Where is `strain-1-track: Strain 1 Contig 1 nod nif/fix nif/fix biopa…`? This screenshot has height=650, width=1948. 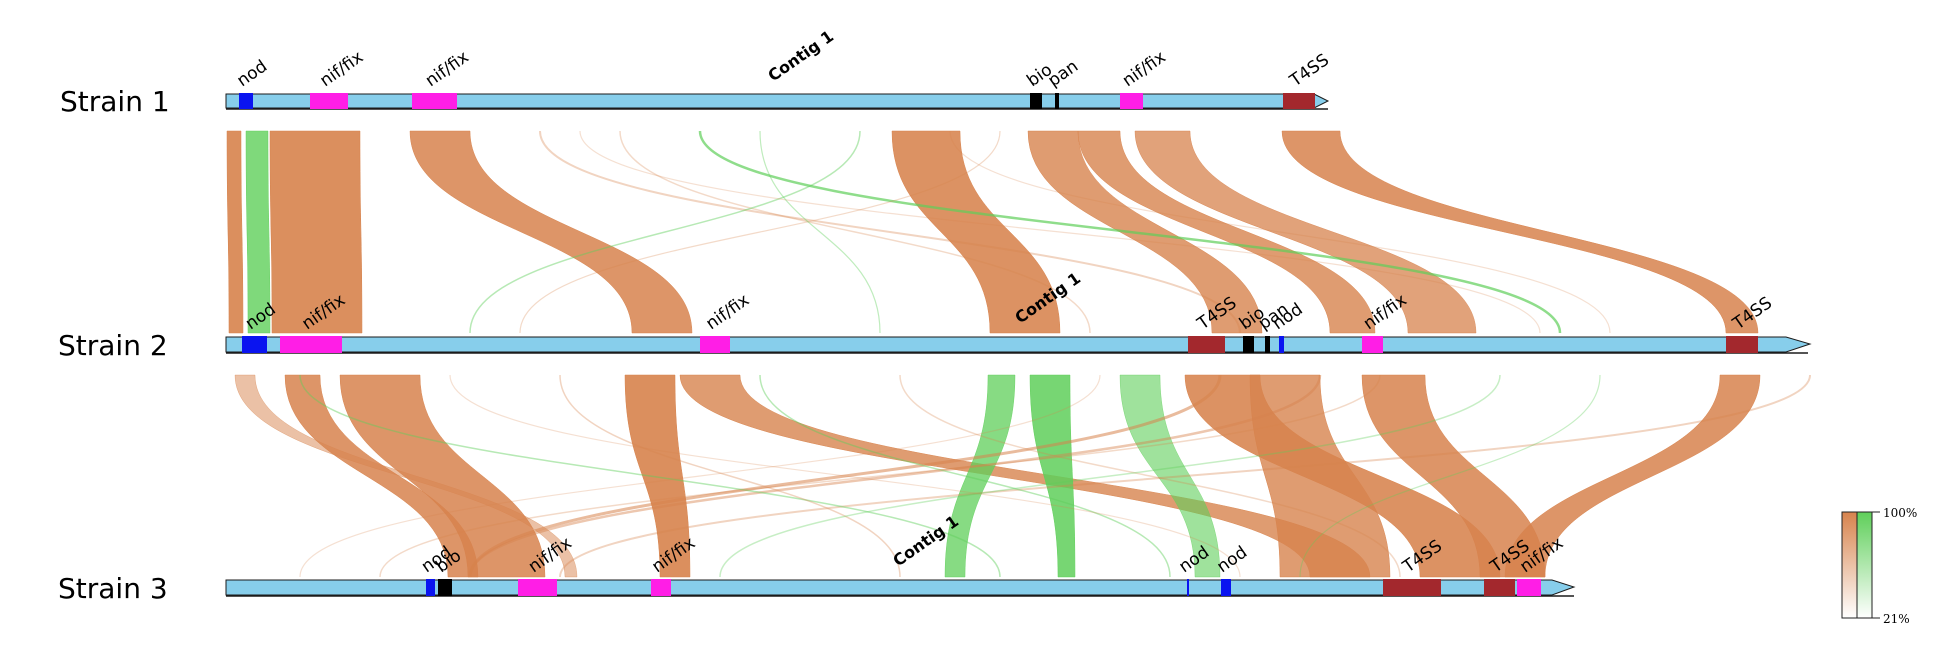
strain-1-track: Strain 1 Contig 1 nod nif/fix nif/fix biopa… is located at coordinates (696, 72).